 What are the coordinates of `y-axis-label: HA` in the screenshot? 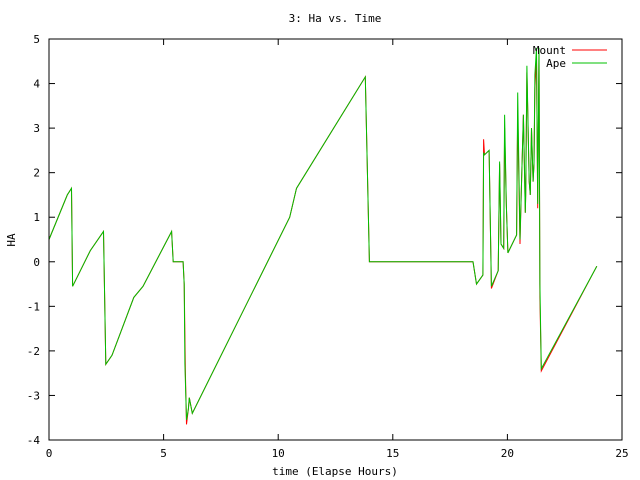 It's located at (11, 240).